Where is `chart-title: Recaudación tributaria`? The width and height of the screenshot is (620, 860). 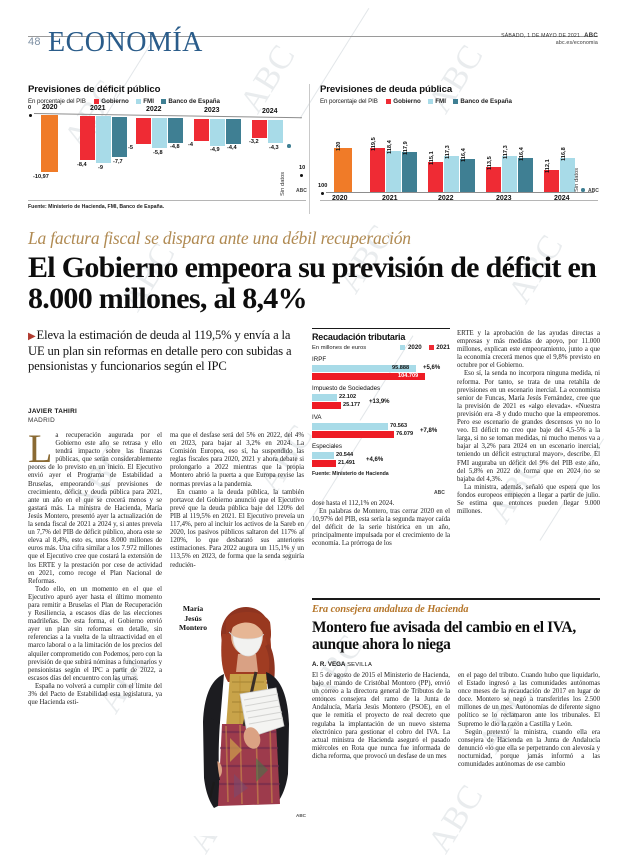 chart-title: Recaudación tributaria is located at coordinates (359, 337).